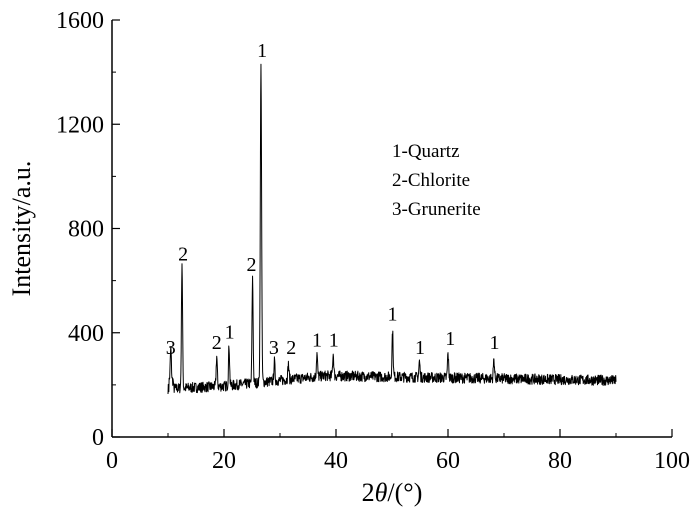 The width and height of the screenshot is (700, 510). What do you see at coordinates (381, 492) in the screenshot?
I see `x-axis-title-theta: θ` at bounding box center [381, 492].